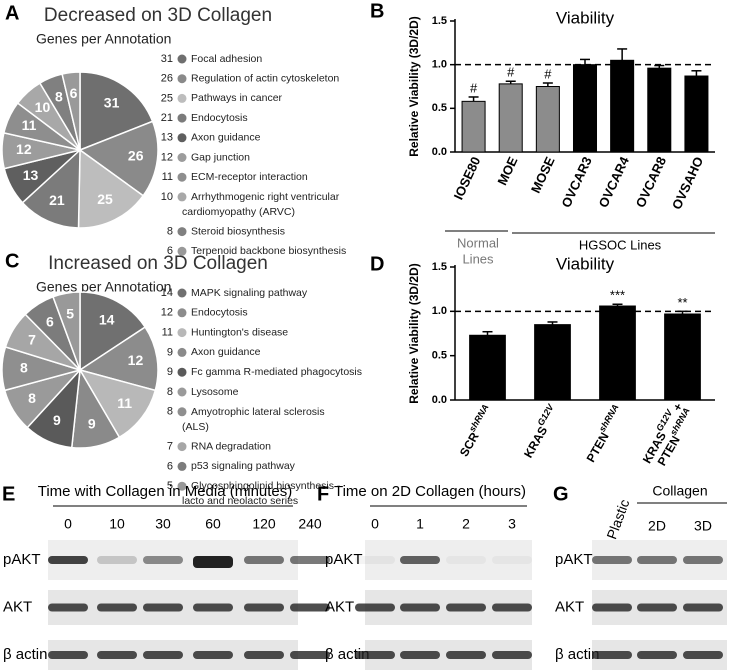  I want to click on legend-label: Terpenoid backbone biosynthesis, so click(268, 251).